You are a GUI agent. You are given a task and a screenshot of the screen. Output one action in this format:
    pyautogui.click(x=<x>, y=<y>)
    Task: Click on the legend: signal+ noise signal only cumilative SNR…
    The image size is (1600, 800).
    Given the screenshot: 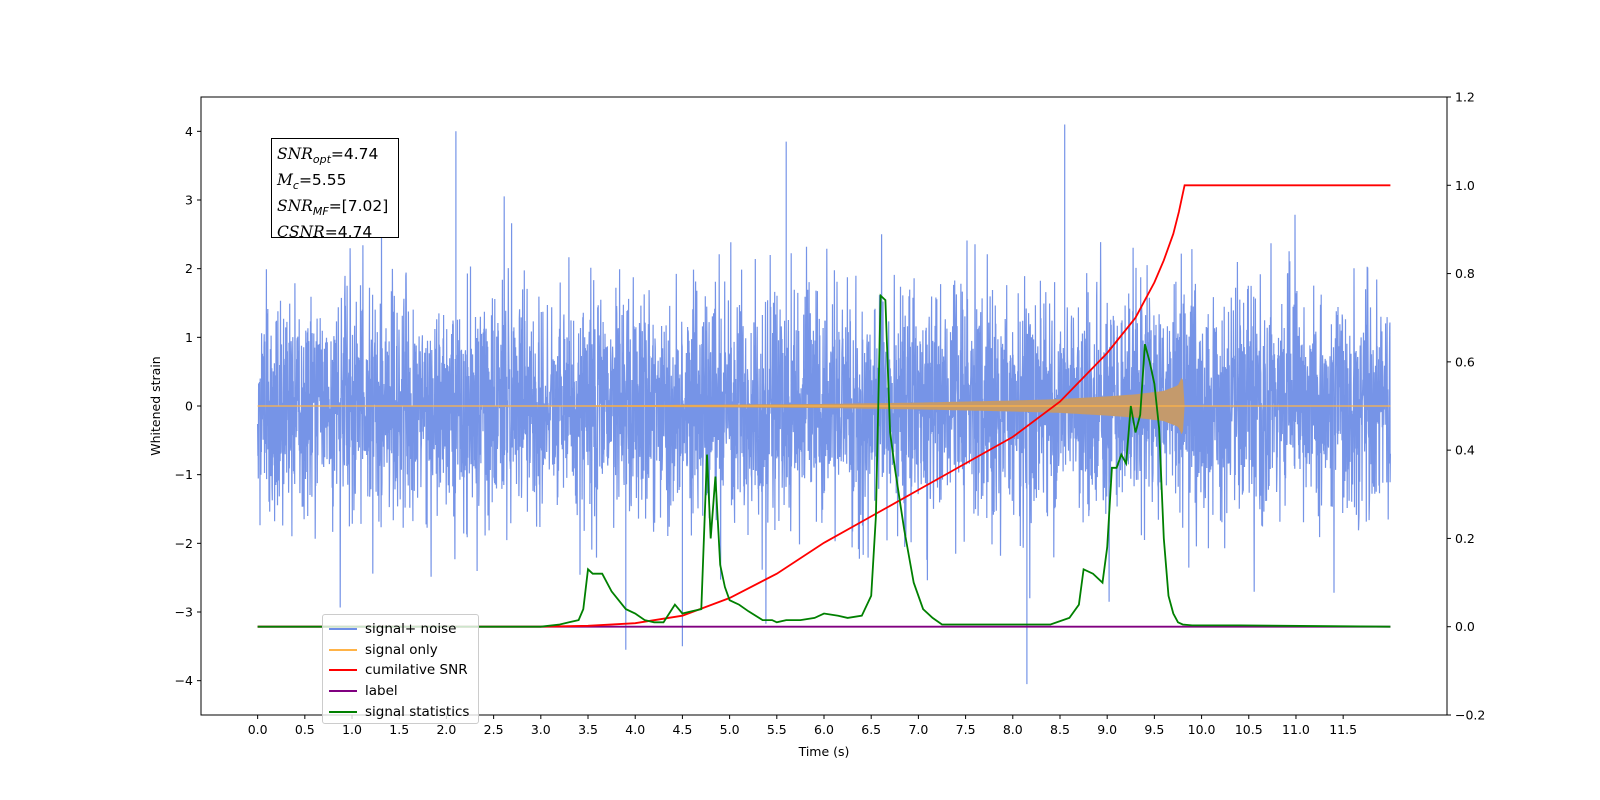 What is the action you would take?
    pyautogui.click(x=400, y=669)
    